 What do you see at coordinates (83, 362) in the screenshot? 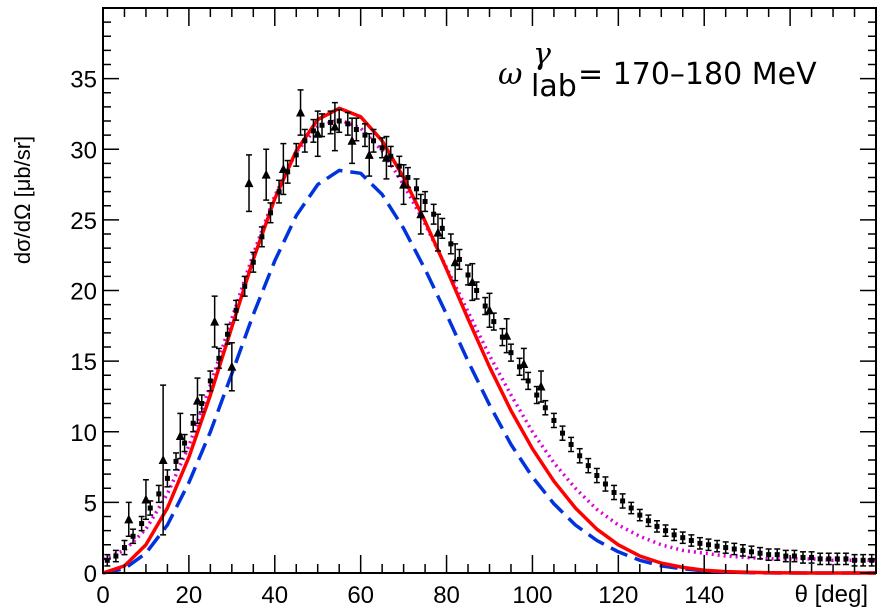
I see `y-tick-label: 15` at bounding box center [83, 362].